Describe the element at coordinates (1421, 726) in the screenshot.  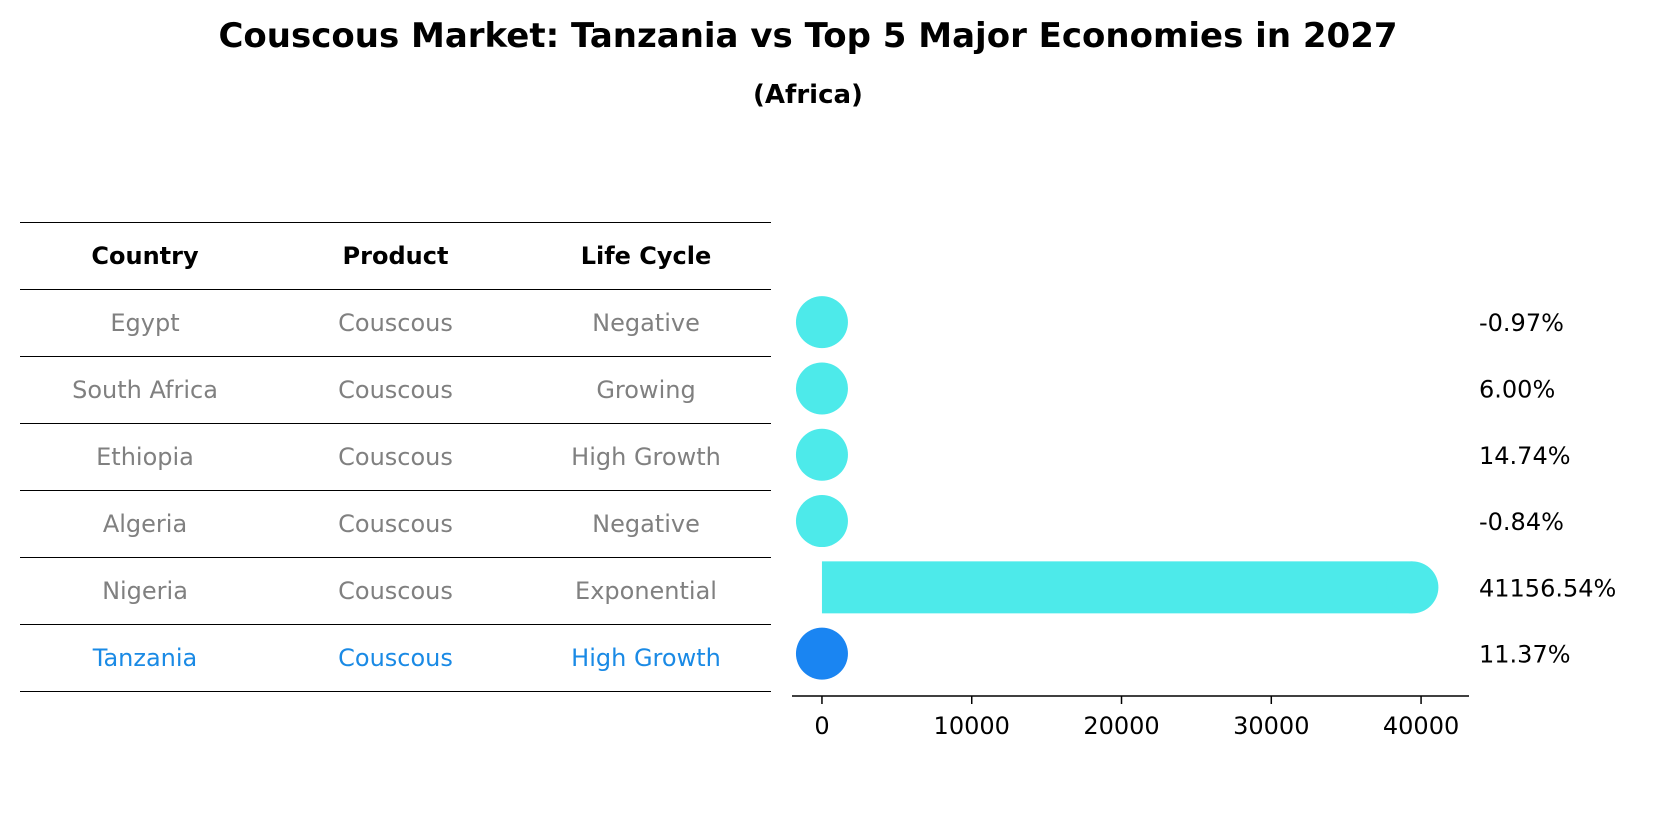
I see `x-tick-label: 40000` at that location.